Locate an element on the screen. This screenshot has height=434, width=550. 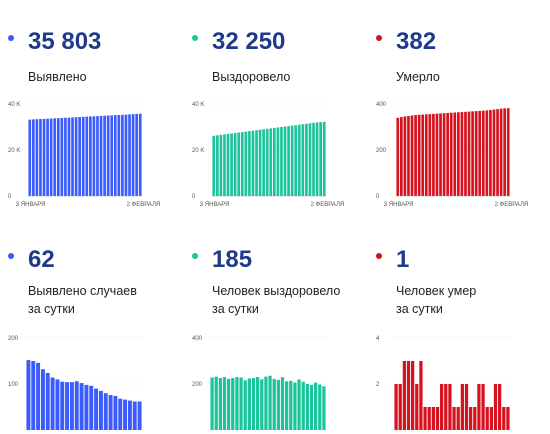
daily-recovered-y-tick-0: 200 is located at coordinates (197, 385).